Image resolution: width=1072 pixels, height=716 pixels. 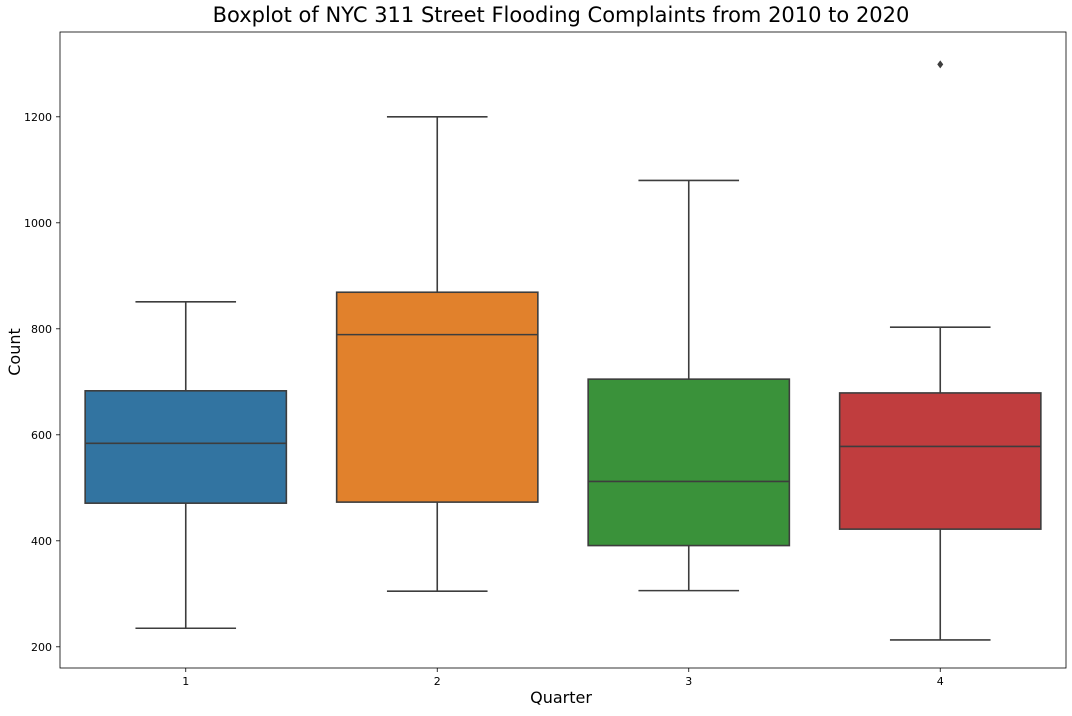 What do you see at coordinates (41, 329) in the screenshot?
I see `y-tick-label: 800` at bounding box center [41, 329].